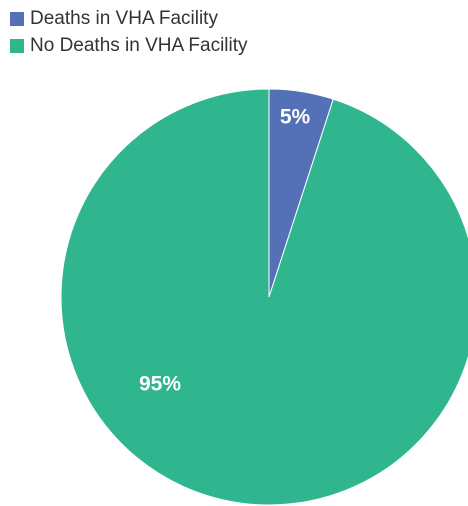 This screenshot has width=468, height=506. Describe the element at coordinates (295, 117) in the screenshot. I see `slice-label: 5%` at that location.